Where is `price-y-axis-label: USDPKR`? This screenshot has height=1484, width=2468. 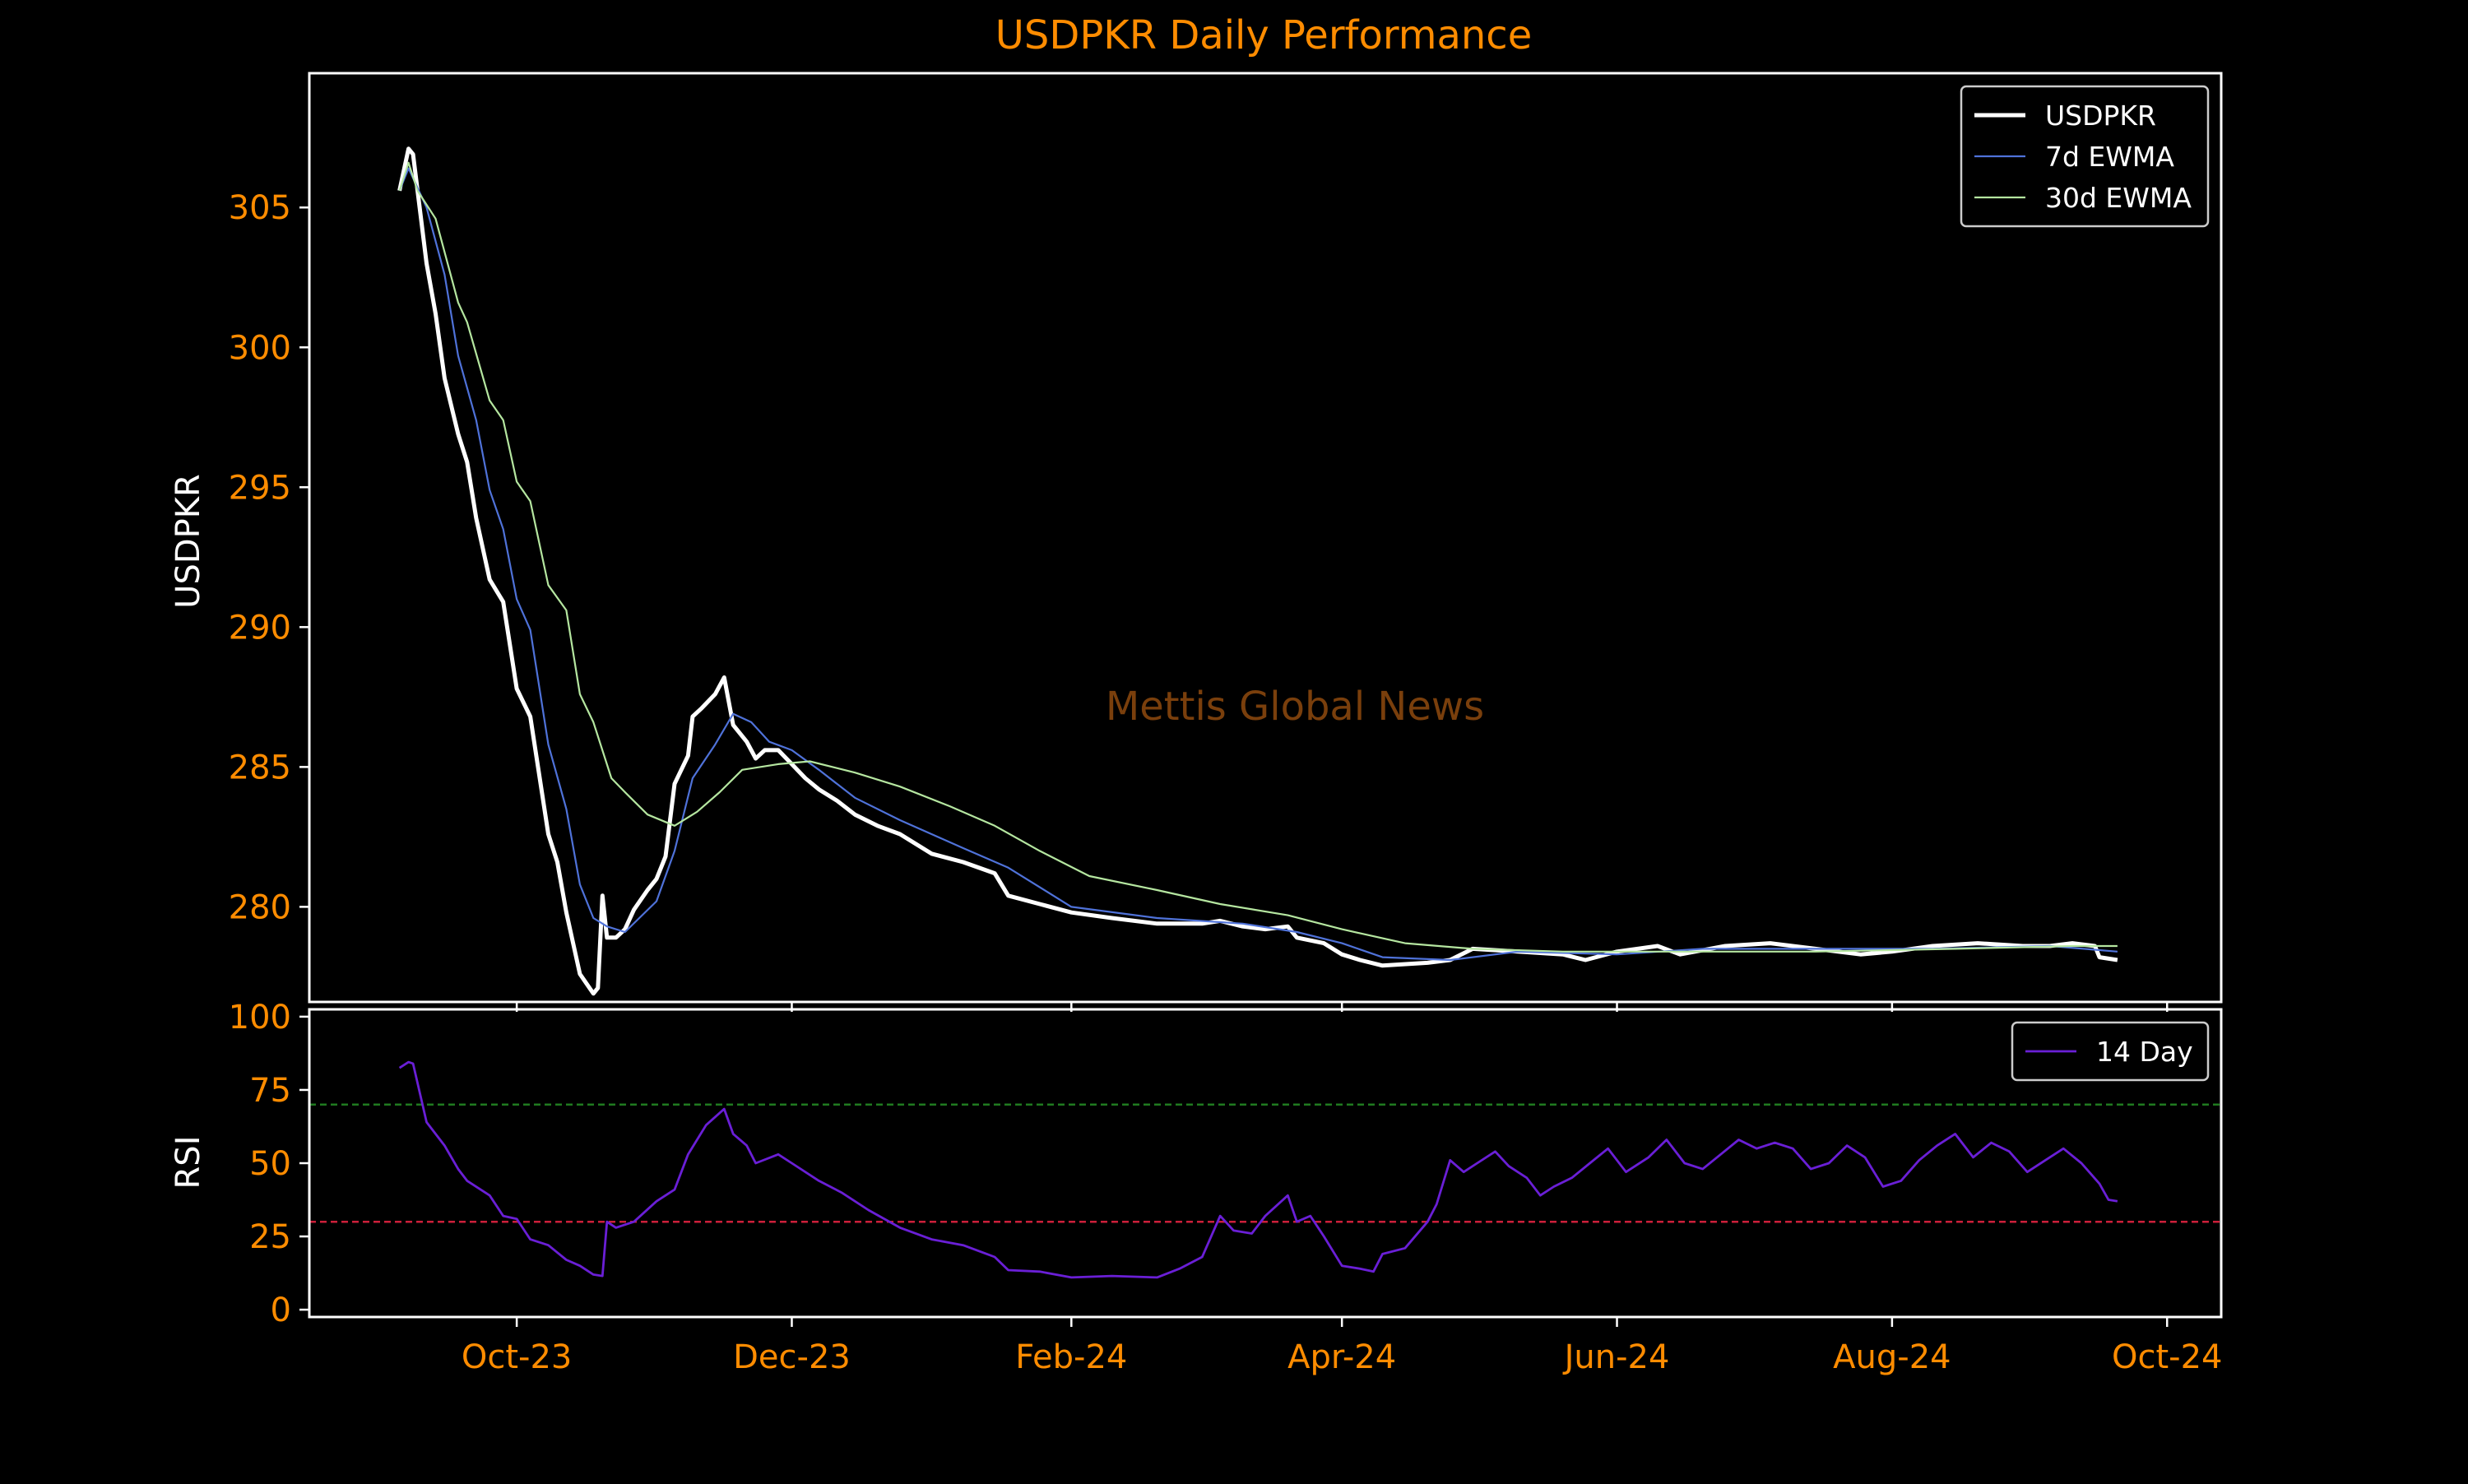 price-y-axis-label: USDPKR is located at coordinates (188, 541).